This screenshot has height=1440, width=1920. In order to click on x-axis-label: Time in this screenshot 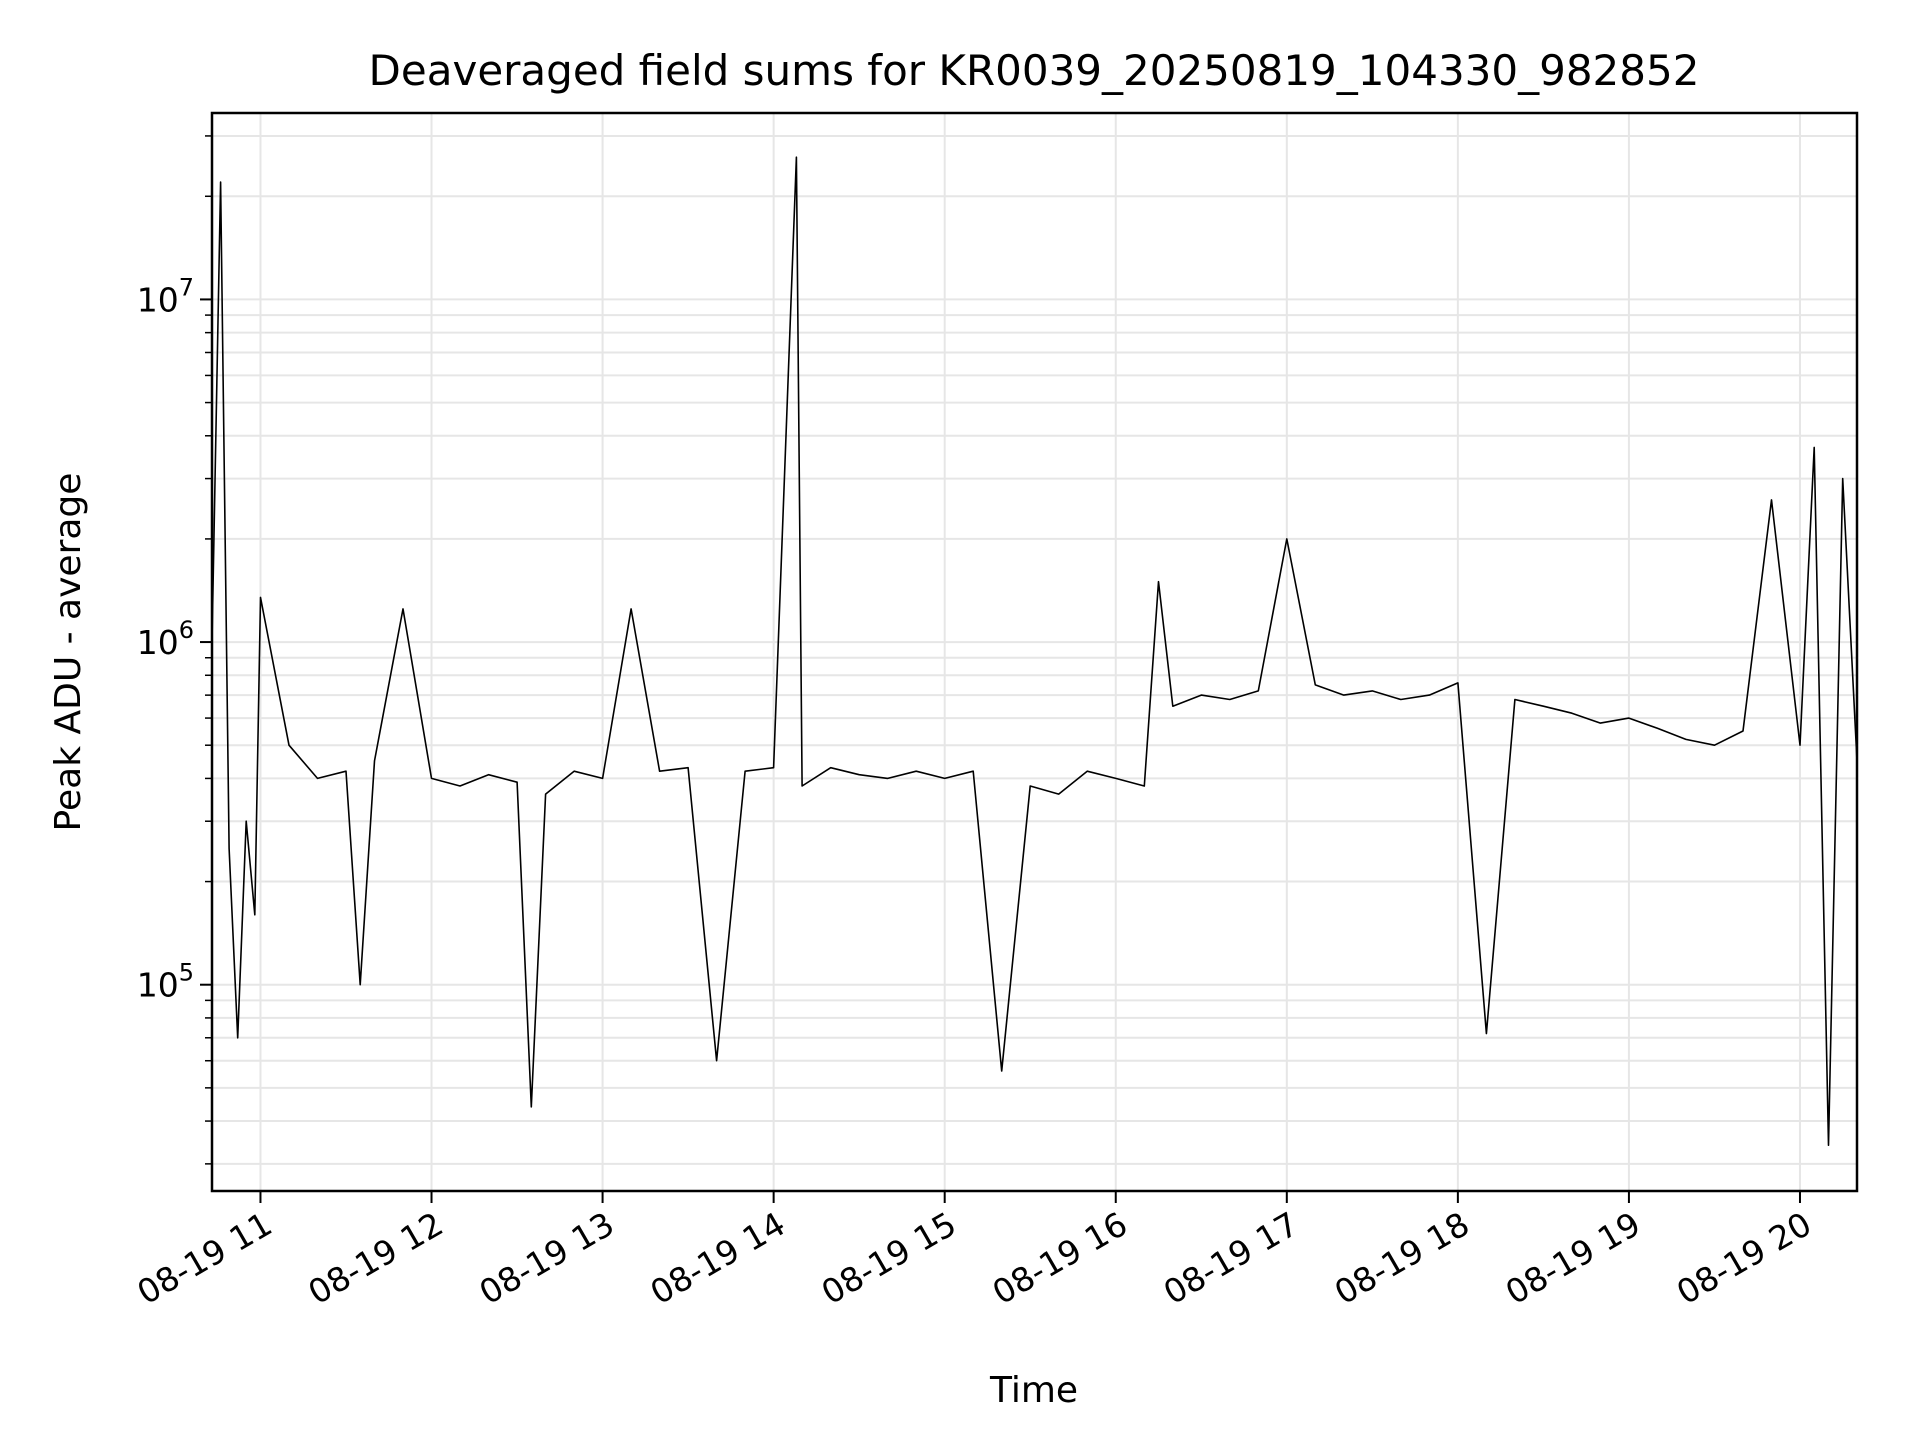, I will do `click(1033, 1390)`.